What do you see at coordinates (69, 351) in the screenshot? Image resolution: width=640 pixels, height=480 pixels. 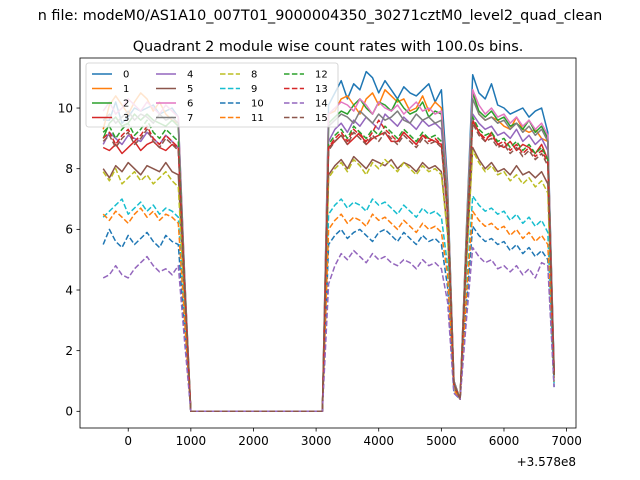 I see `y-tick-label: 2` at bounding box center [69, 351].